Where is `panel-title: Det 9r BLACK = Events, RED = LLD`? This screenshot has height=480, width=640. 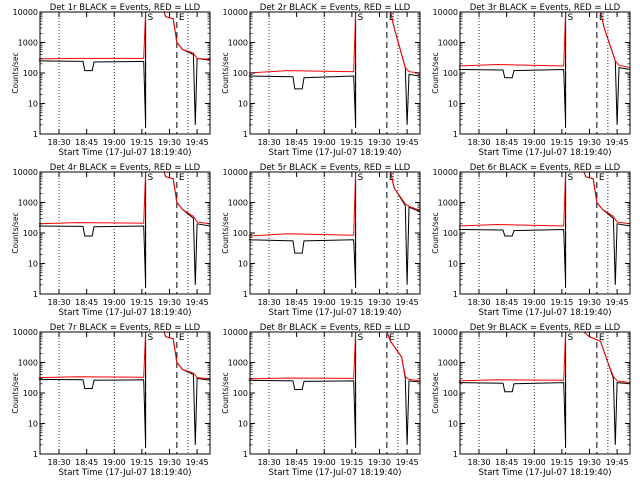 panel-title: Det 9r BLACK = Events, RED = LLD is located at coordinates (545, 328).